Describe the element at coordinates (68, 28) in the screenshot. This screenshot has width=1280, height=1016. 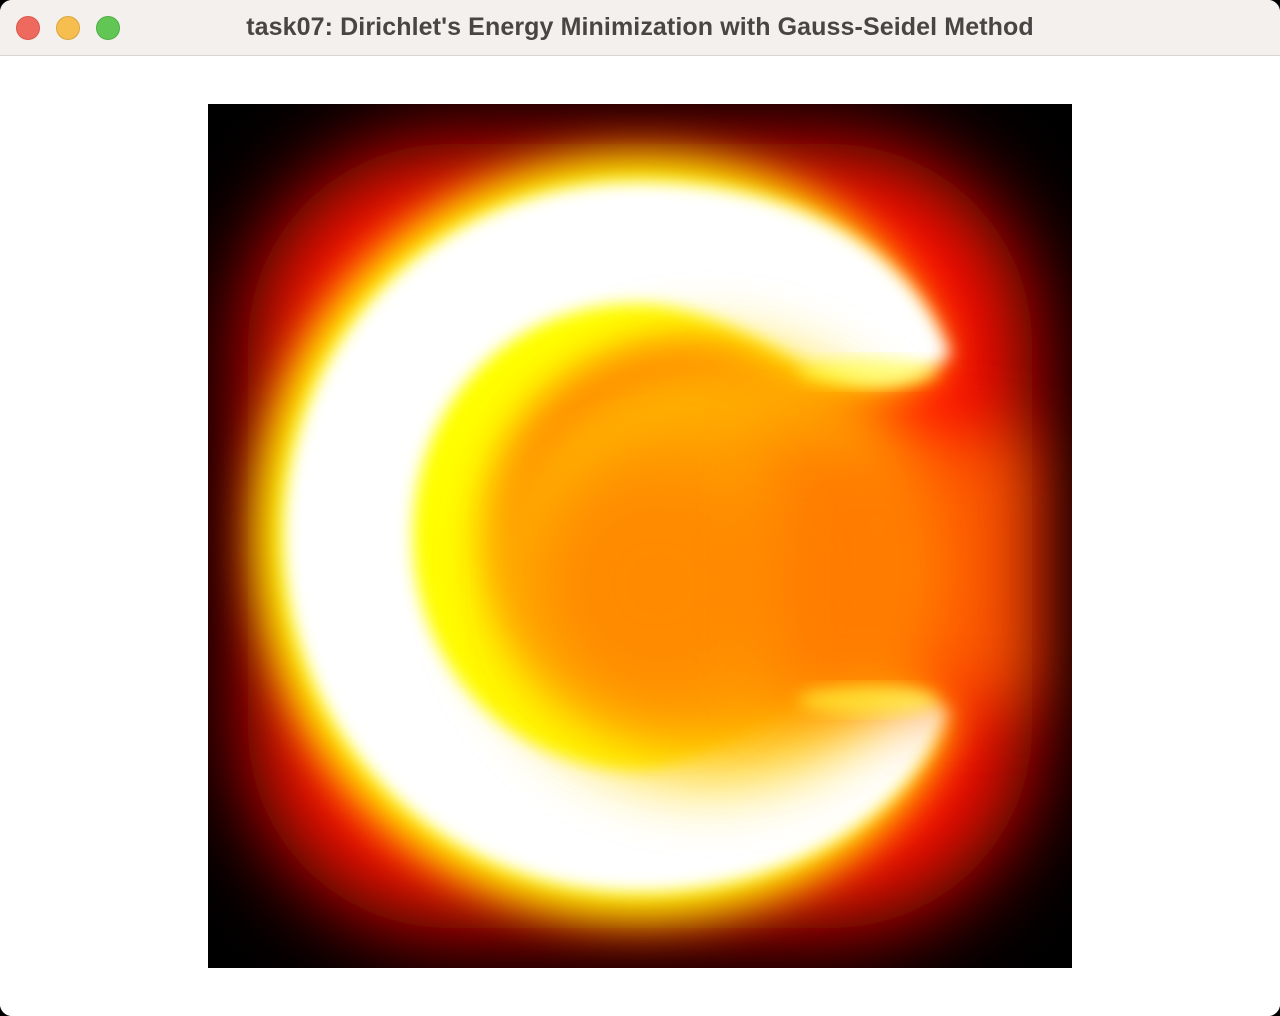
I see `minimize-button` at that location.